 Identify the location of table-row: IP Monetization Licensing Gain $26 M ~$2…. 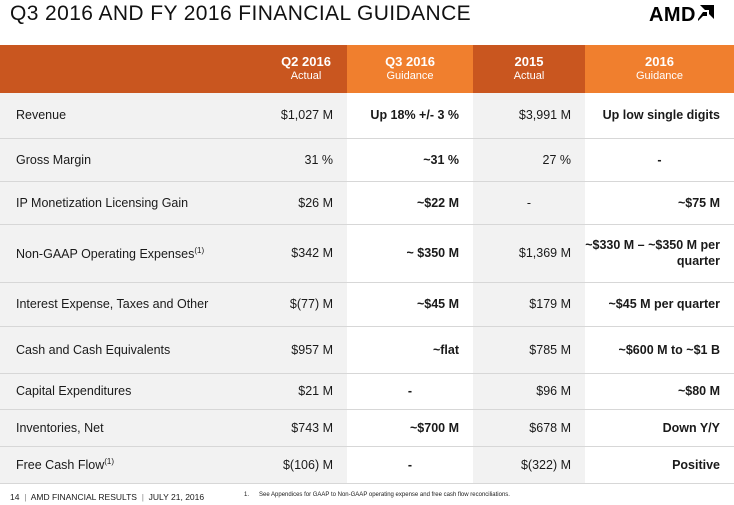
(367, 203).